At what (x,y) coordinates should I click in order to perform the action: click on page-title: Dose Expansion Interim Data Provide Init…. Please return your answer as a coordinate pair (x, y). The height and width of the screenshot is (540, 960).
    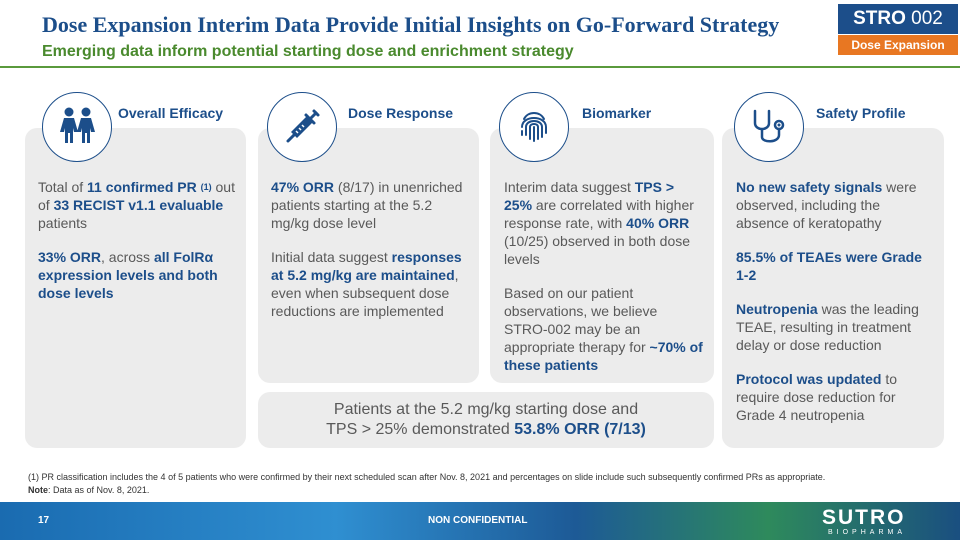
    Looking at the image, I should click on (411, 24).